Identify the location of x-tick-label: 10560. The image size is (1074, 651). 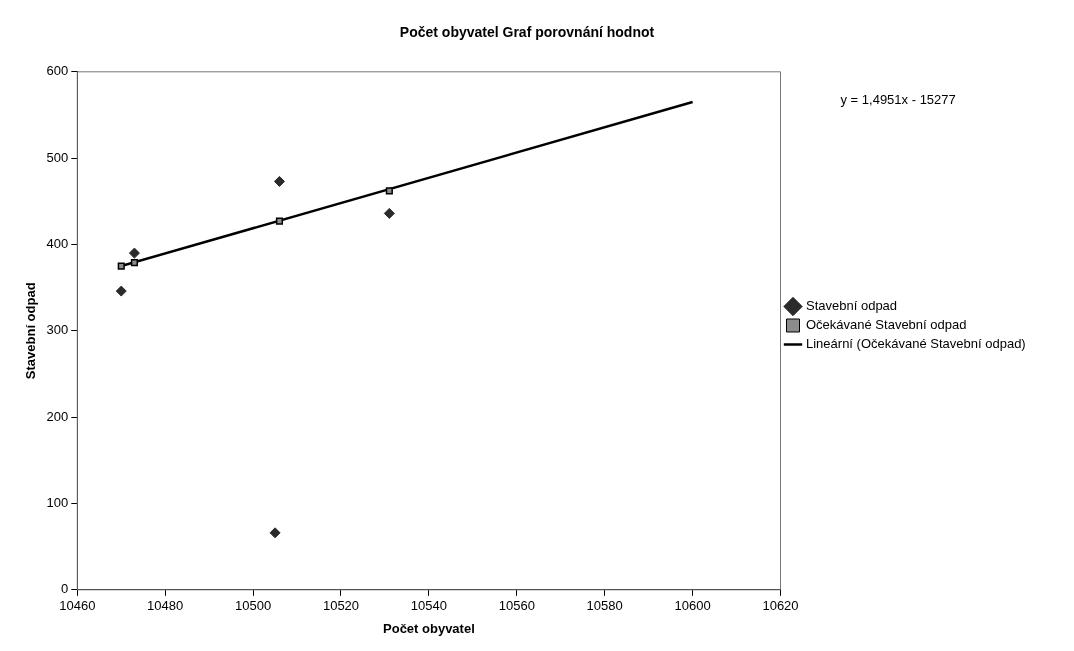
(516, 606).